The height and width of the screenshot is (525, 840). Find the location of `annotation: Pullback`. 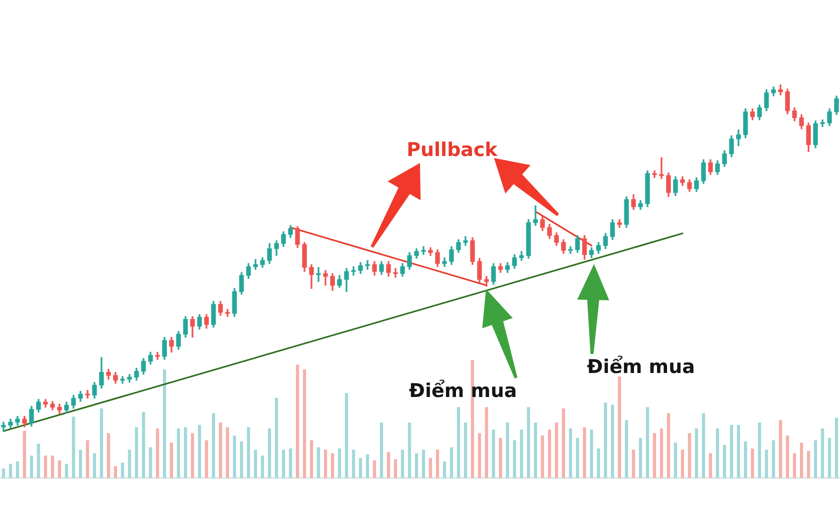

annotation: Pullback is located at coordinates (452, 150).